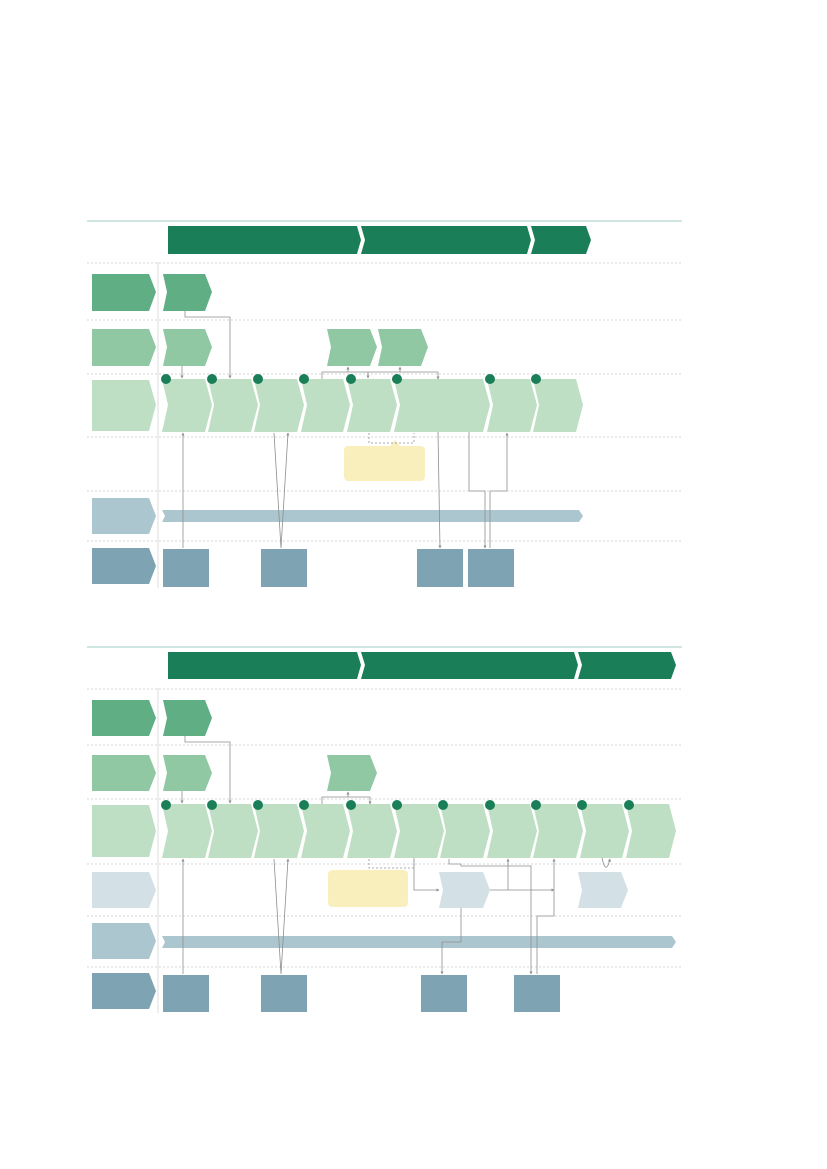 The height and width of the screenshot is (1169, 827). What do you see at coordinates (368, 888) in the screenshot?
I see `diagram-b-note` at bounding box center [368, 888].